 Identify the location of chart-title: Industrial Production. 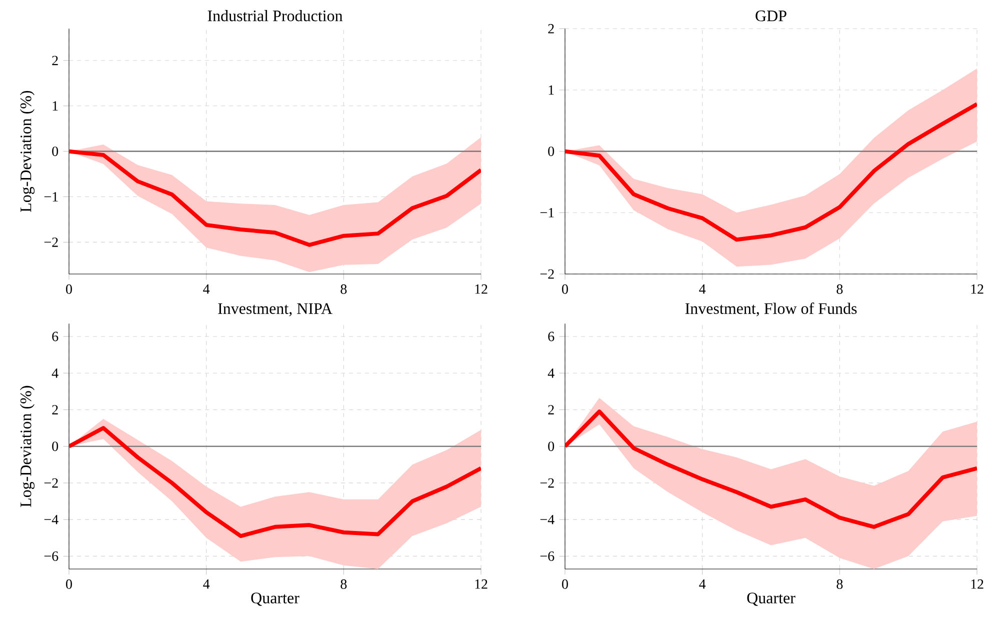
(275, 16).